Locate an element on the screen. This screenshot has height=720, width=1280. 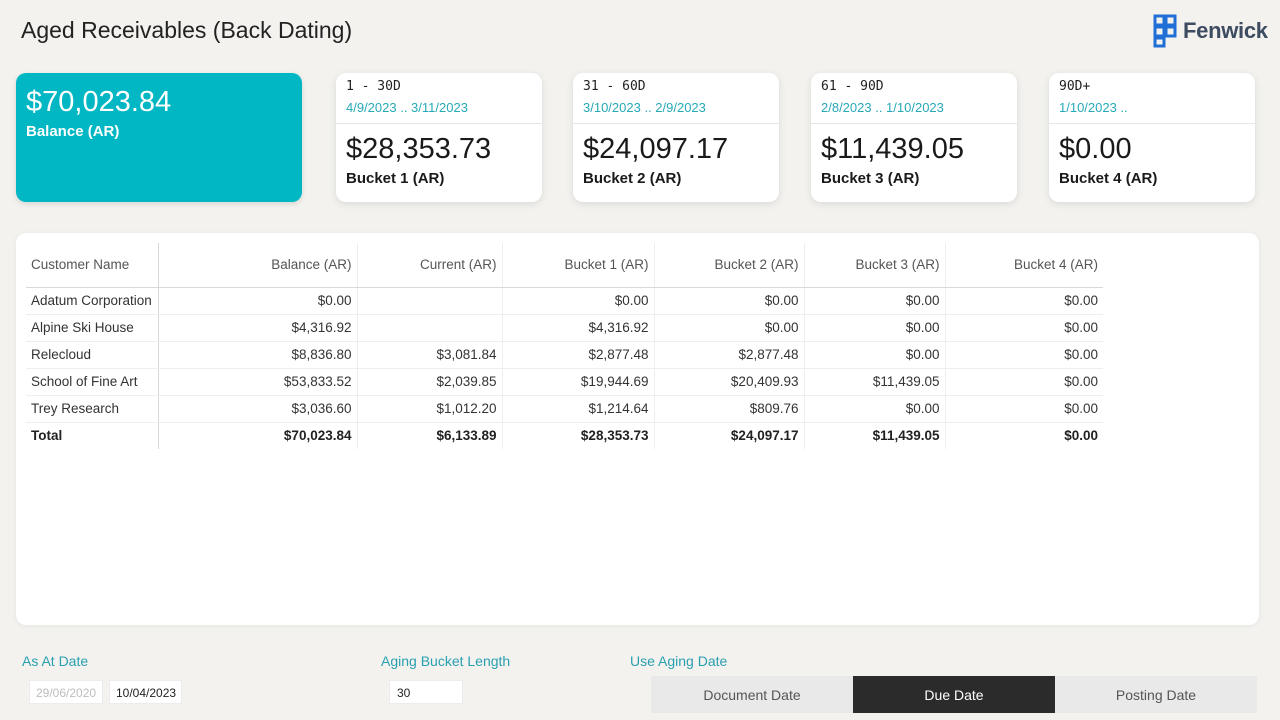
as-at-date-from-input: 29/06/2020 is located at coordinates (66, 692).